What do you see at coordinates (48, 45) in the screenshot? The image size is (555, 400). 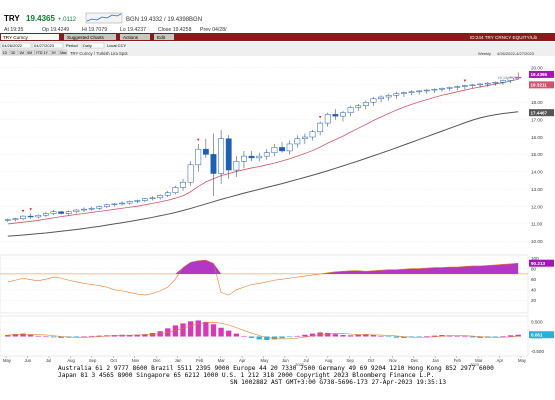 I see `range-end-input` at bounding box center [48, 45].